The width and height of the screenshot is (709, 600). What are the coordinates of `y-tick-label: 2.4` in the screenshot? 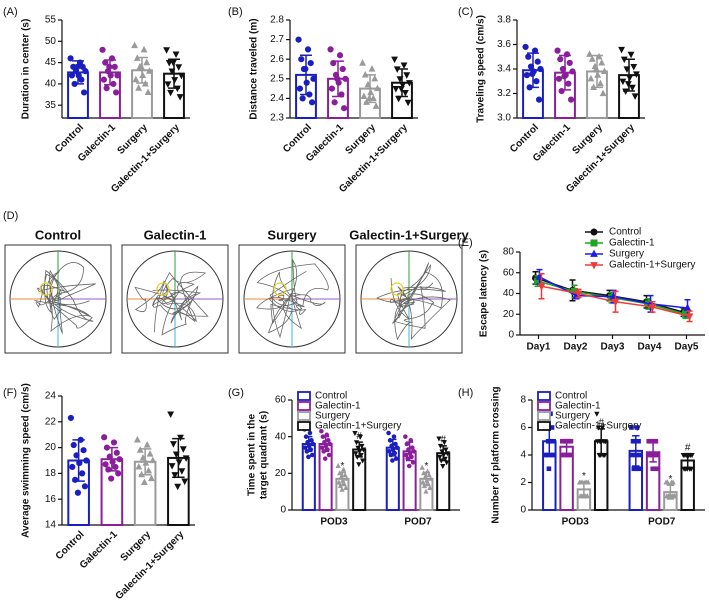 It's located at (277, 98).